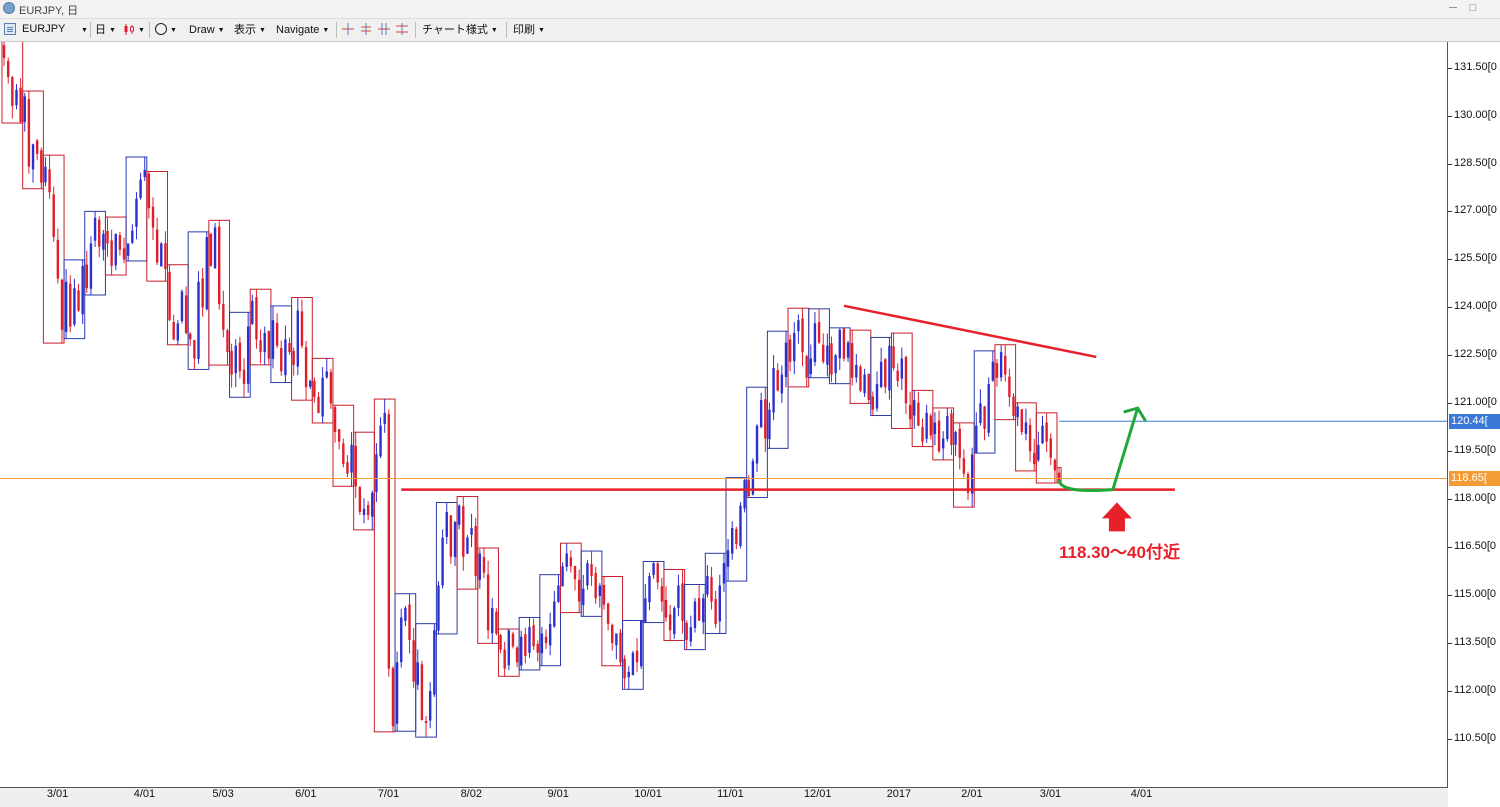 This screenshot has width=1500, height=807. I want to click on symbol-input, so click(57, 29).